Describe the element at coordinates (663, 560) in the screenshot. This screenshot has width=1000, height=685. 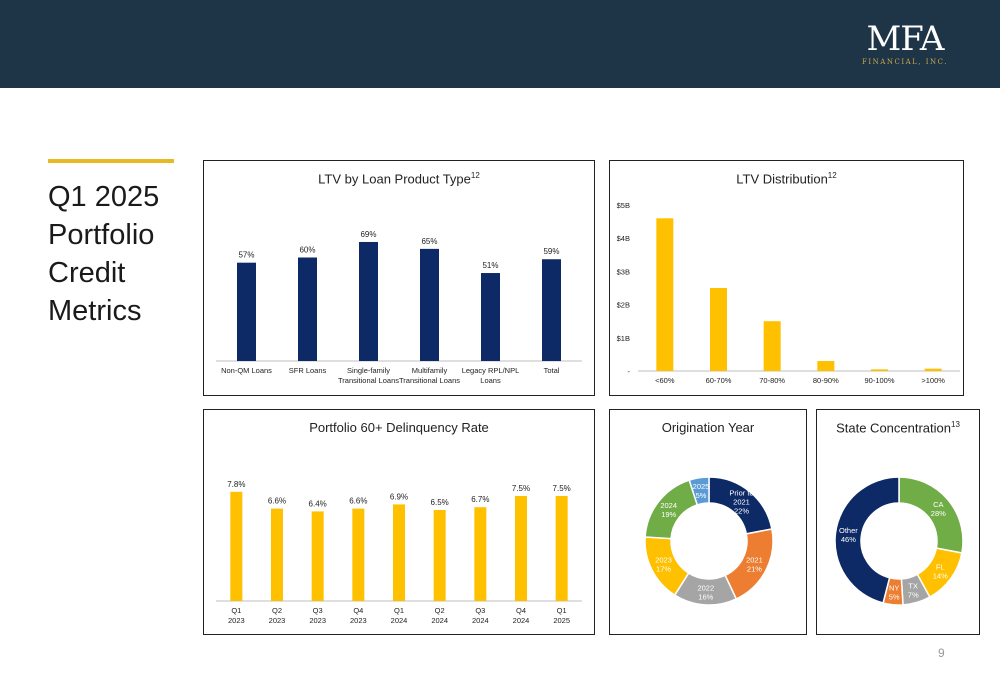
I see `slice-label: 2023` at that location.